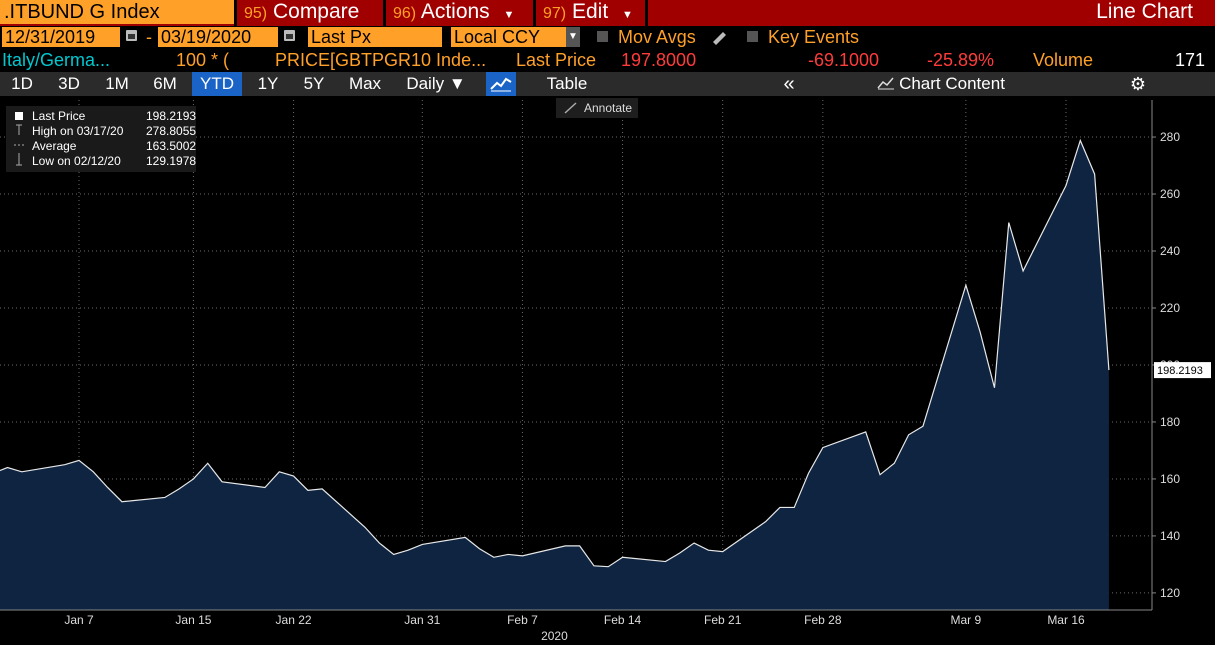  I want to click on stat-label: Last Price, so click(59, 116).